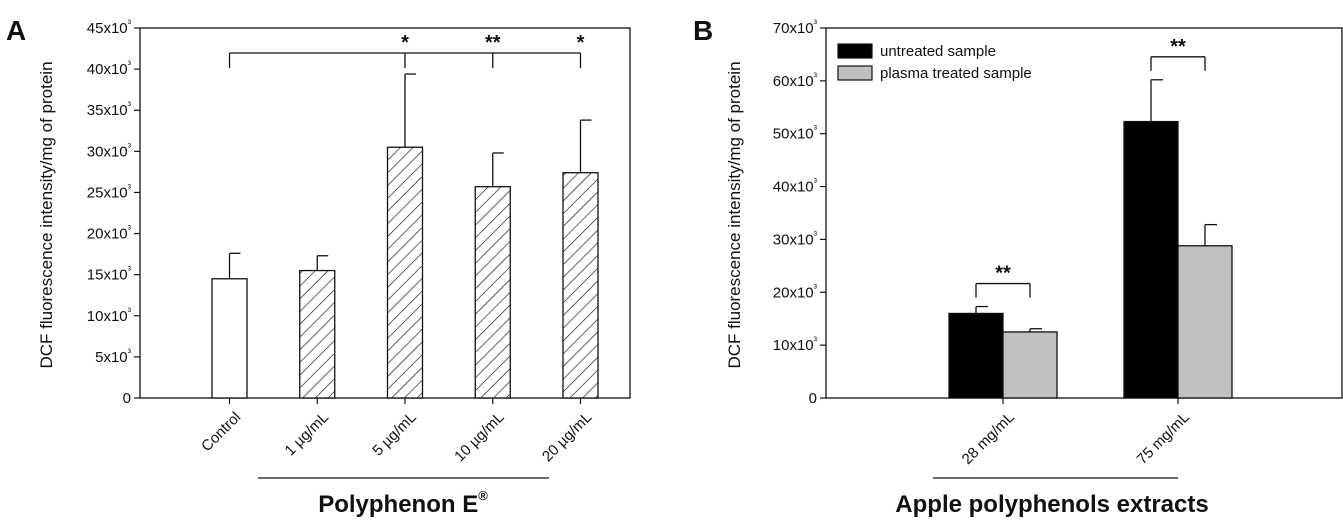  What do you see at coordinates (109, 275) in the screenshot?
I see `y-tick-label: 15x10³` at bounding box center [109, 275].